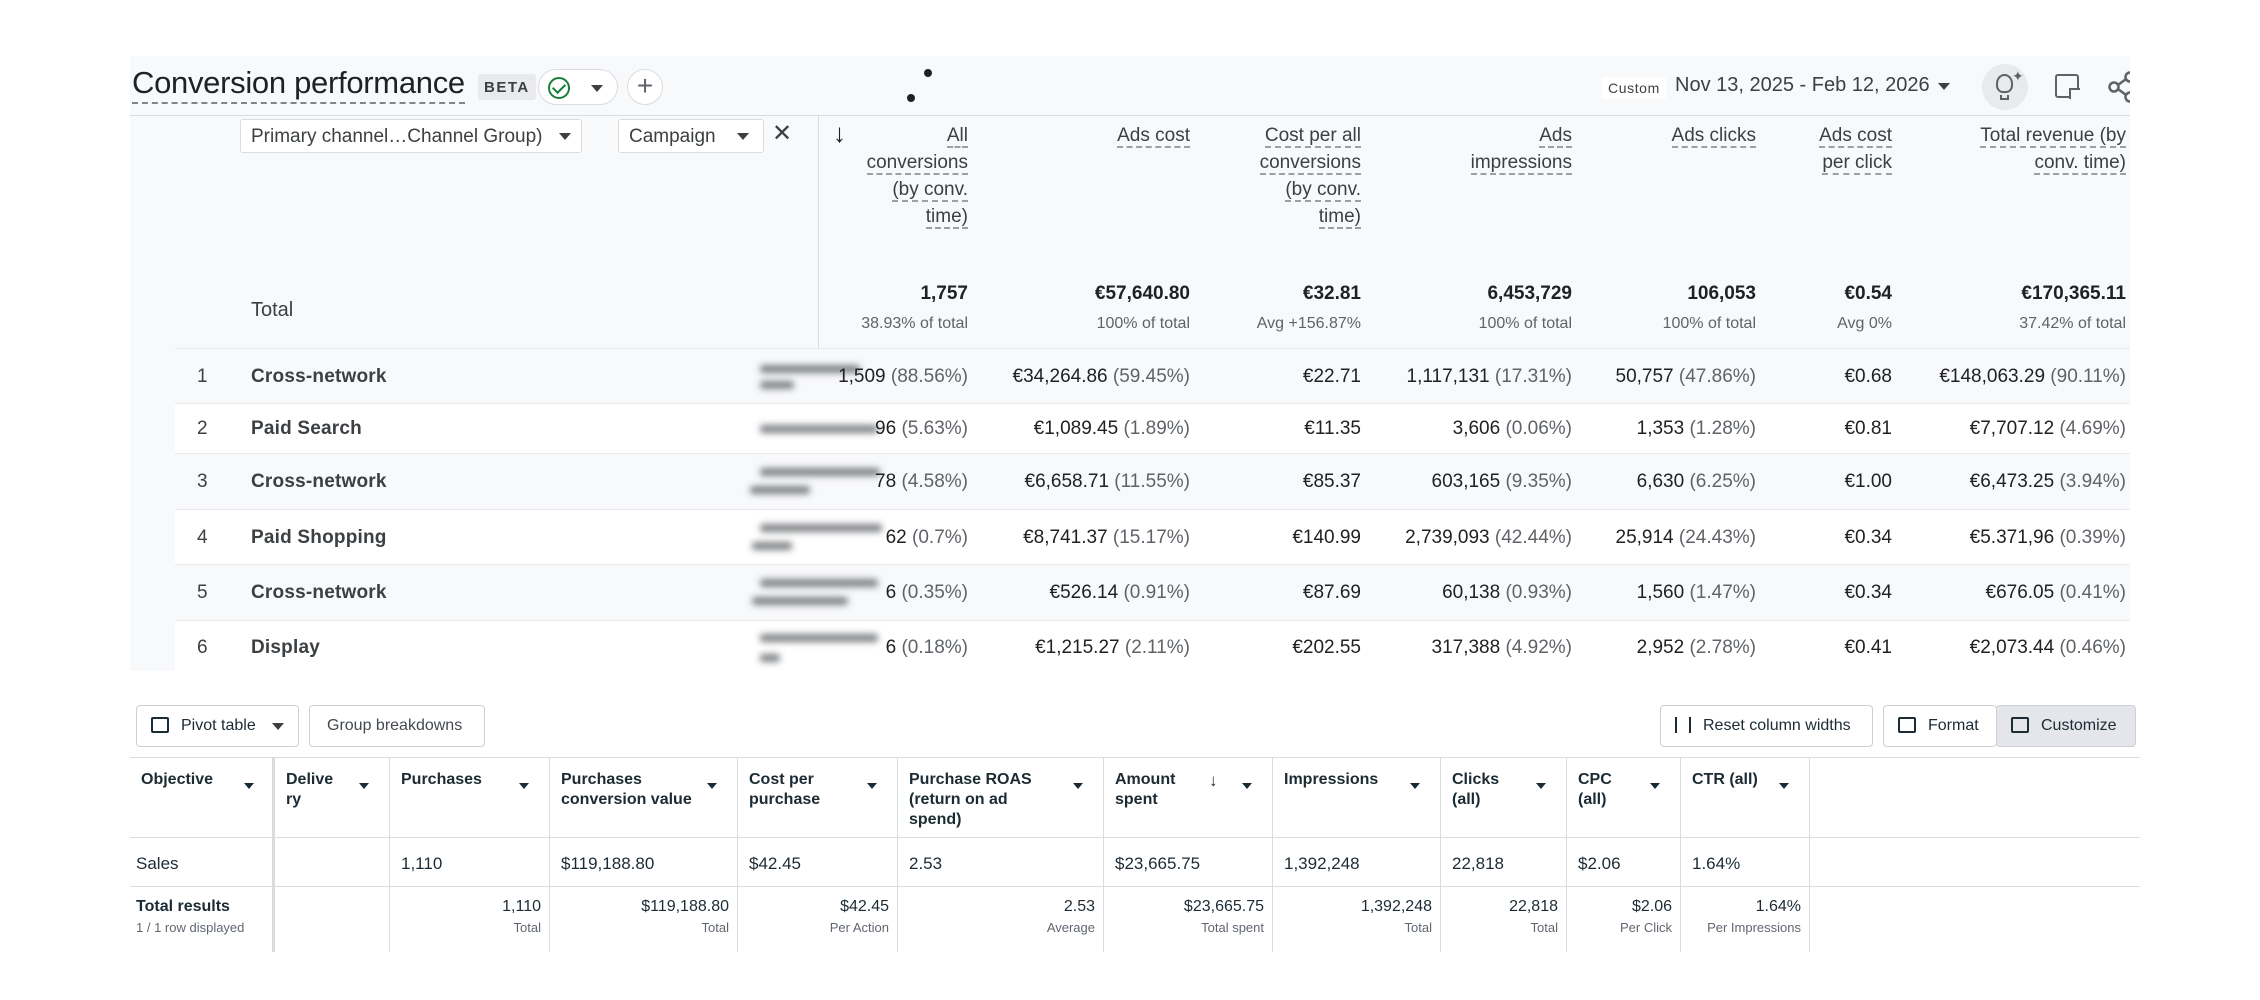 The image size is (2260, 1000). I want to click on metric-header-line: time), so click(946, 217).